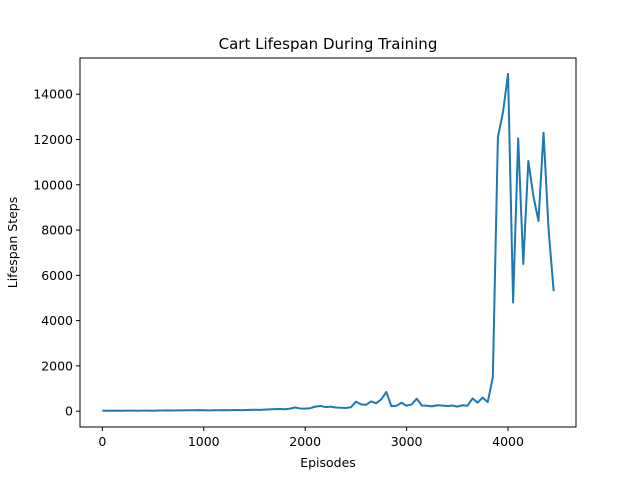 The width and height of the screenshot is (640, 480). Describe the element at coordinates (407, 441) in the screenshot. I see `x-tick-label: 3000` at that location.